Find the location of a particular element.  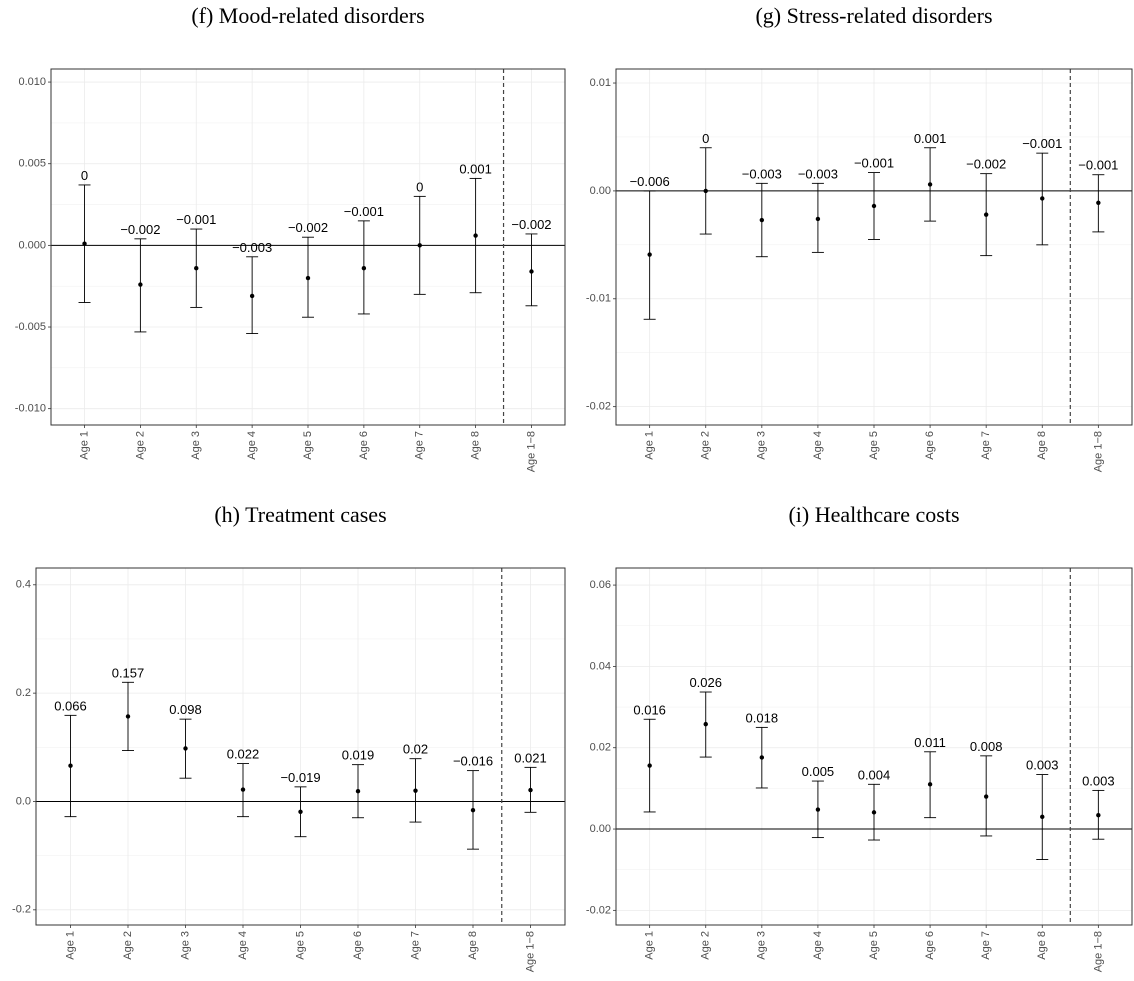

value-label: 0.011 is located at coordinates (930, 742).